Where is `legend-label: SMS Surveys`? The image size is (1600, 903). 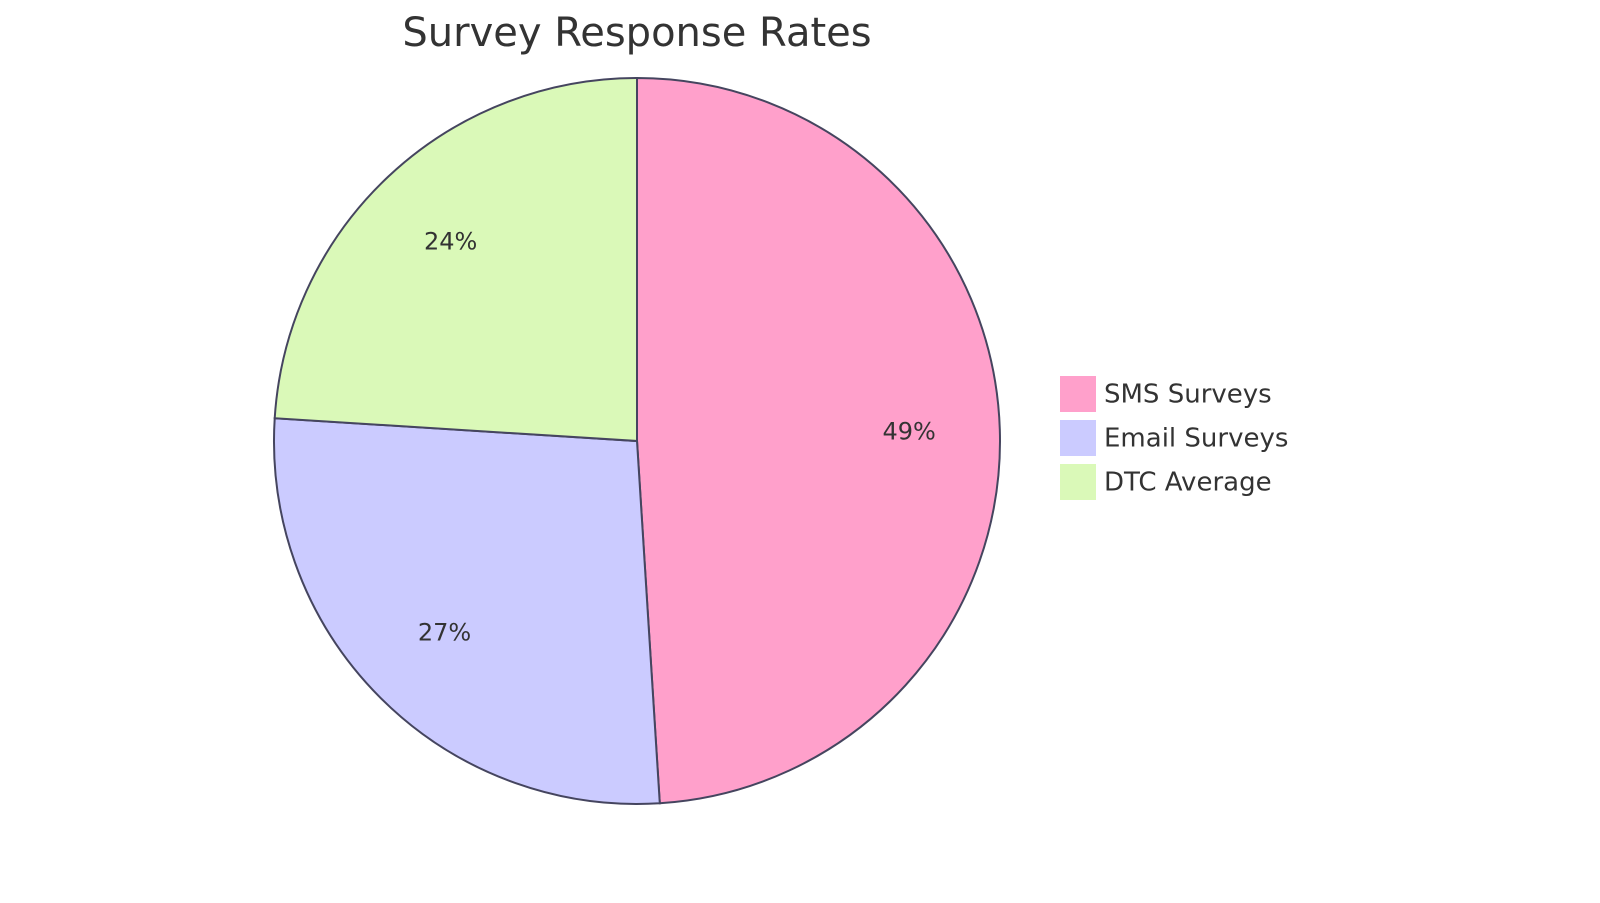
legend-label: SMS Surveys is located at coordinates (1188, 395).